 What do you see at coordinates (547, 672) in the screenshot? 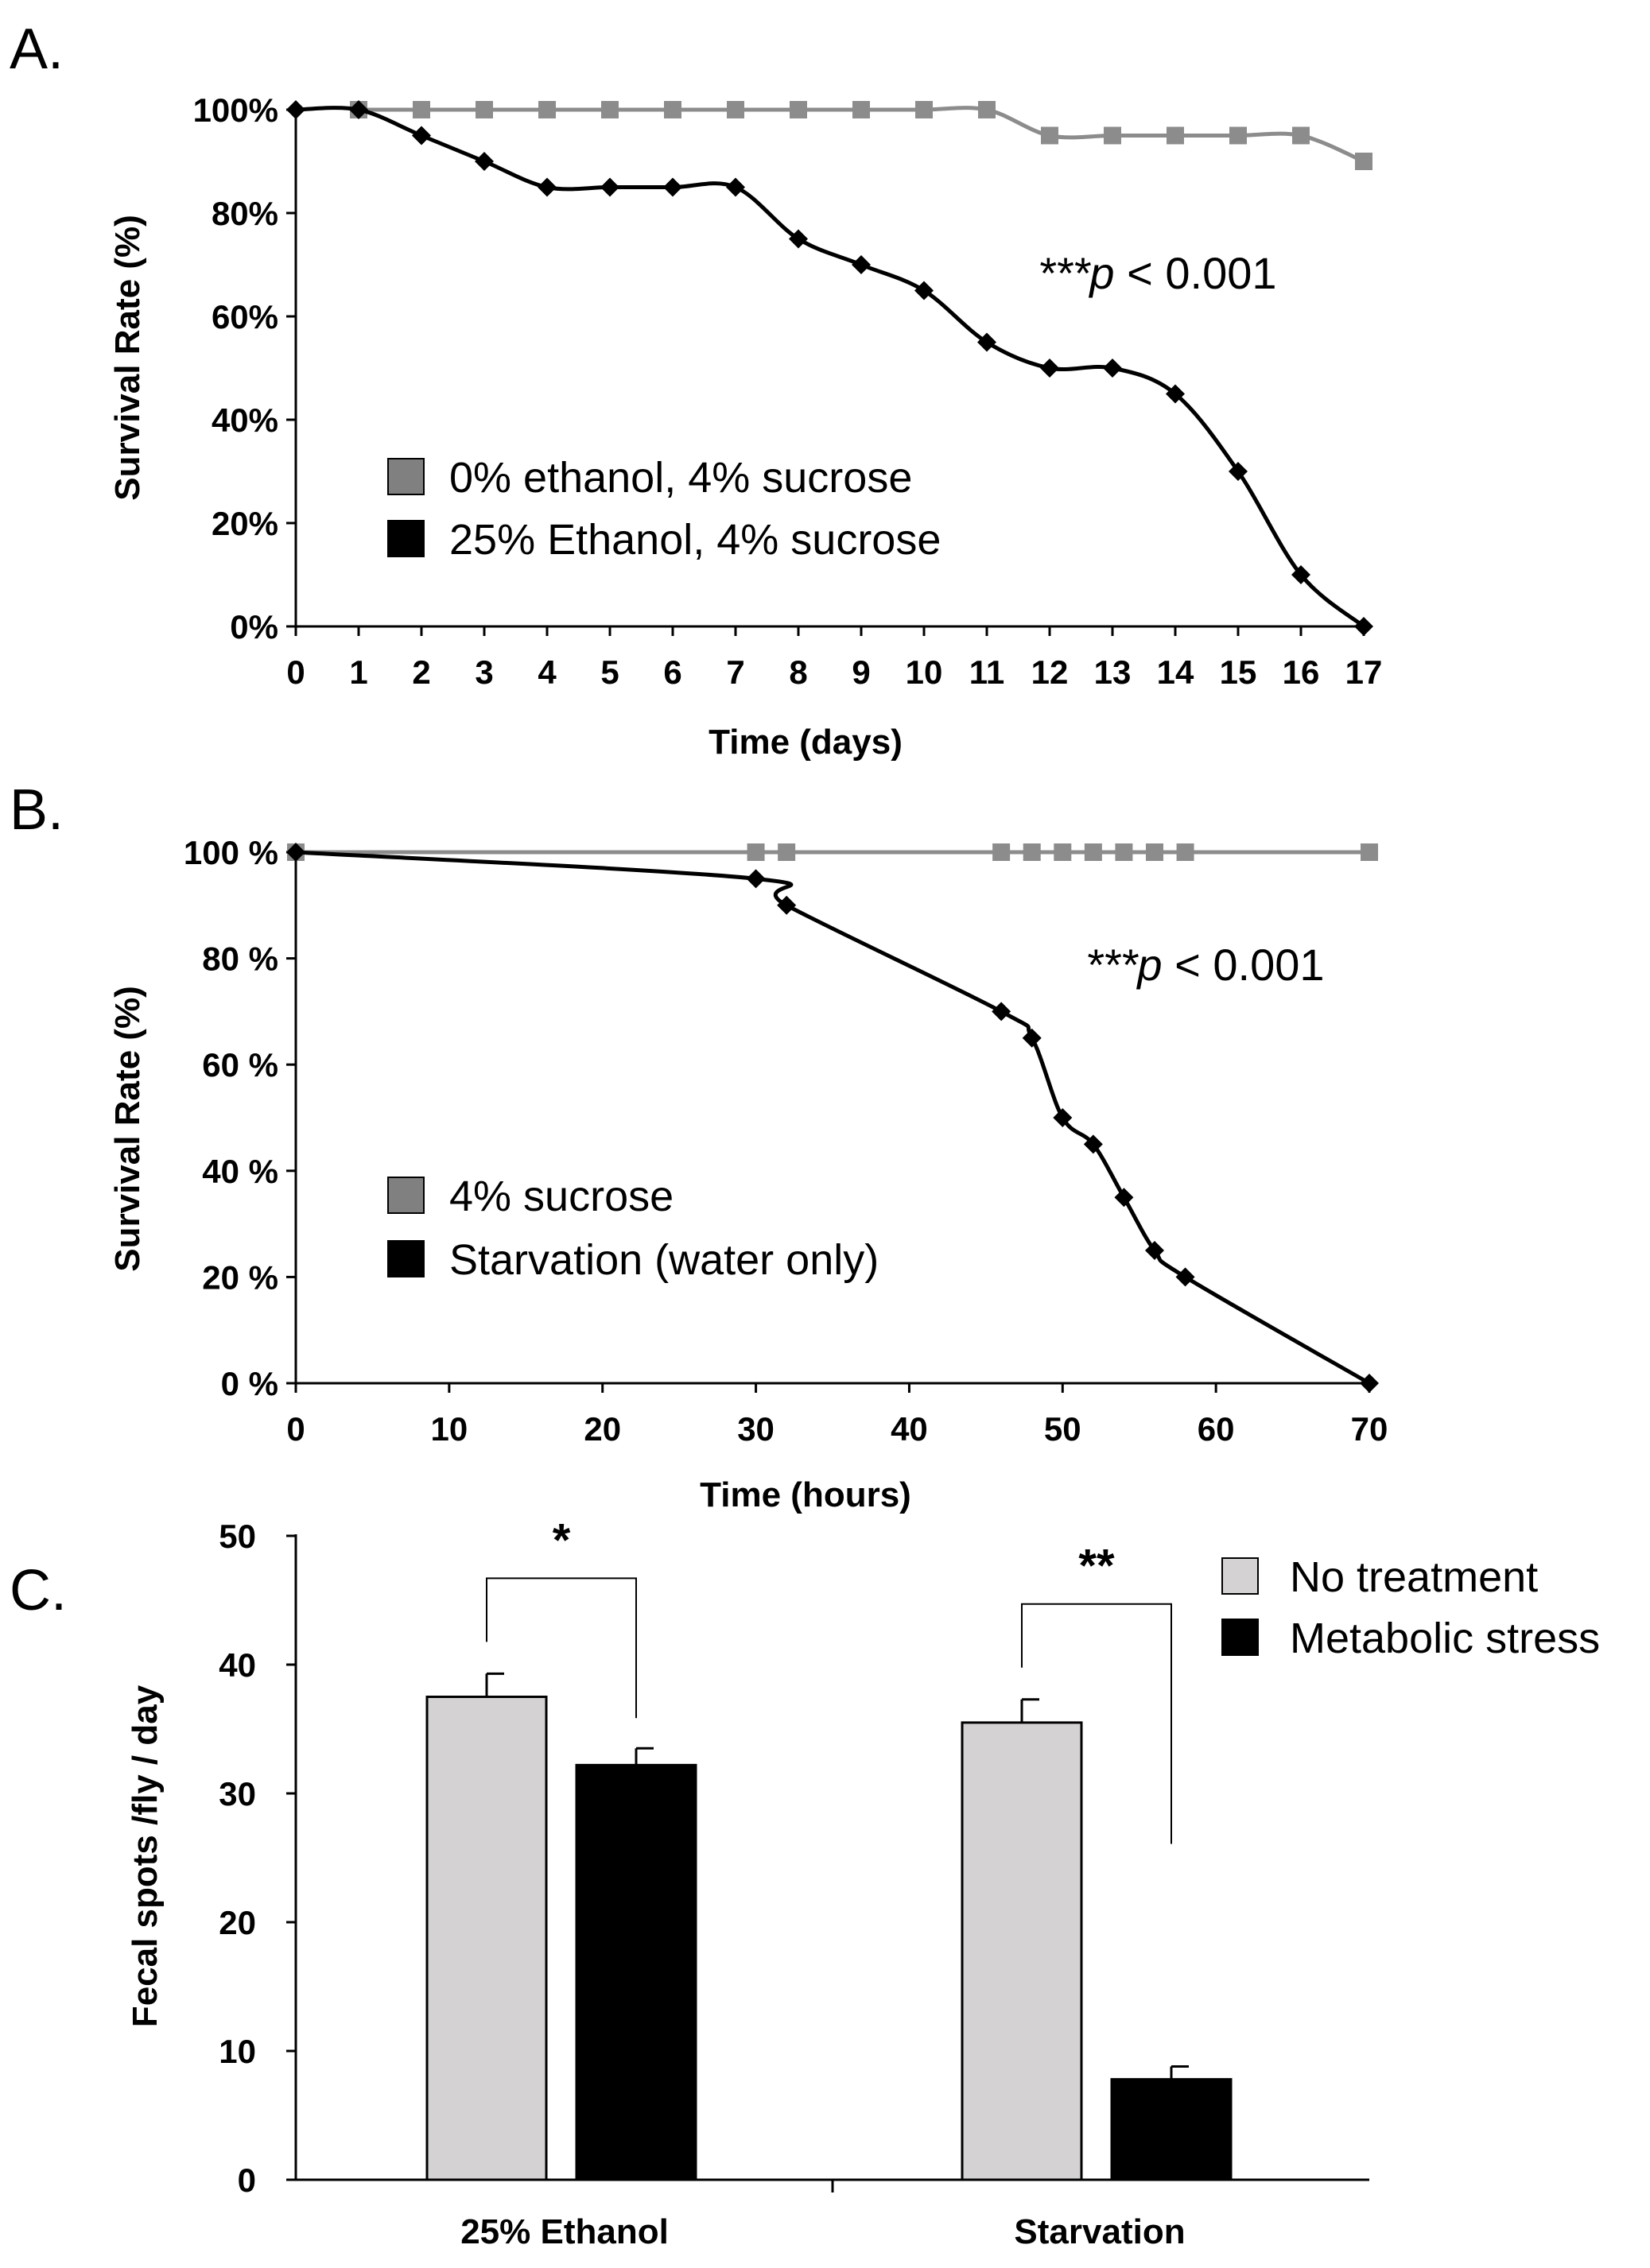
I see `a-x-tick-label: 4` at bounding box center [547, 672].